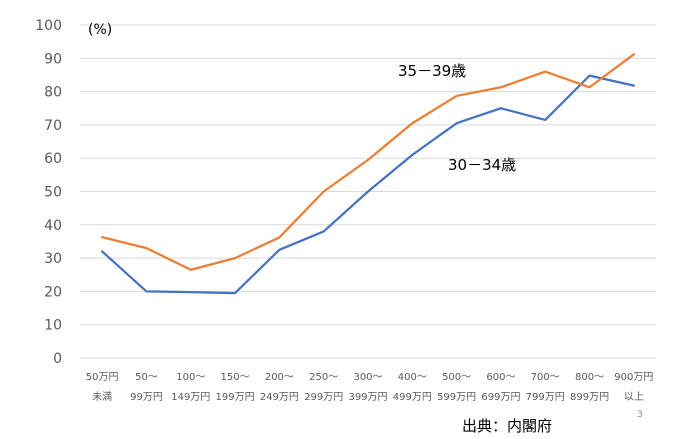 This screenshot has height=439, width=700. I want to click on x-tick-label: 200～, so click(279, 377).